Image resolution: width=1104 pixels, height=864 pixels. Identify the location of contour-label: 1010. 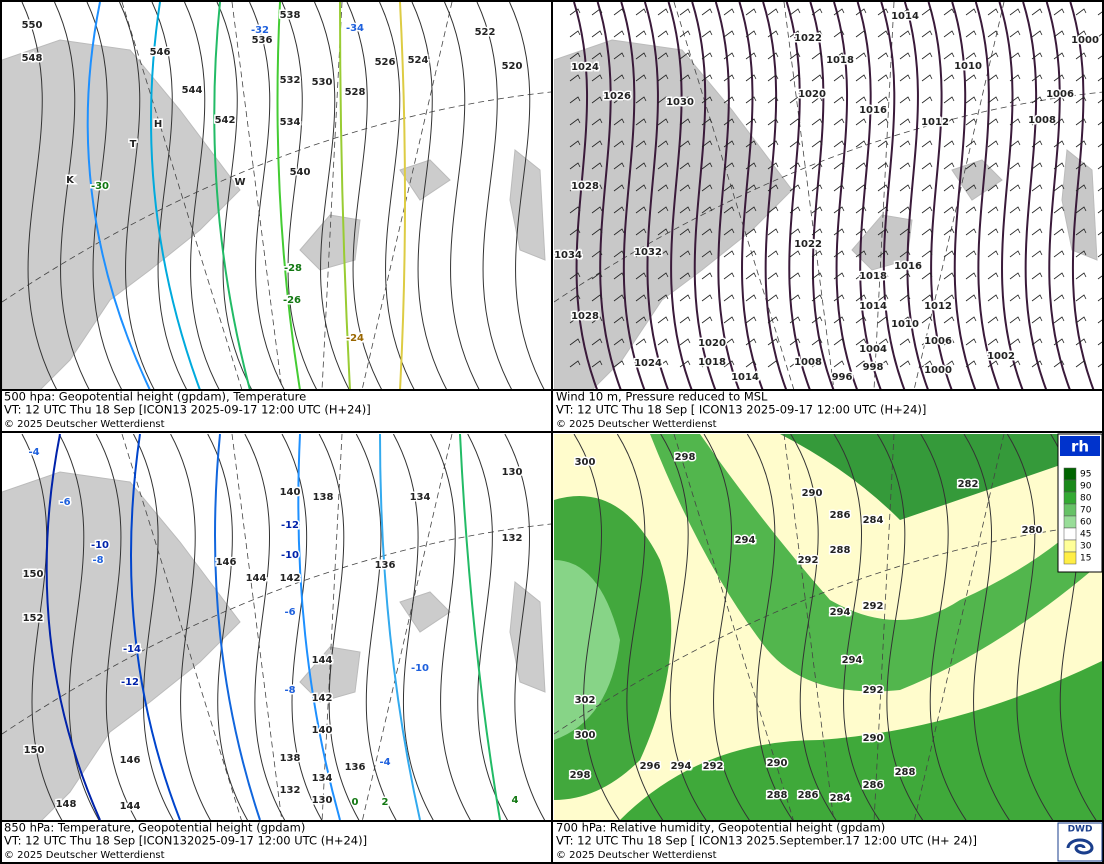
(968, 66).